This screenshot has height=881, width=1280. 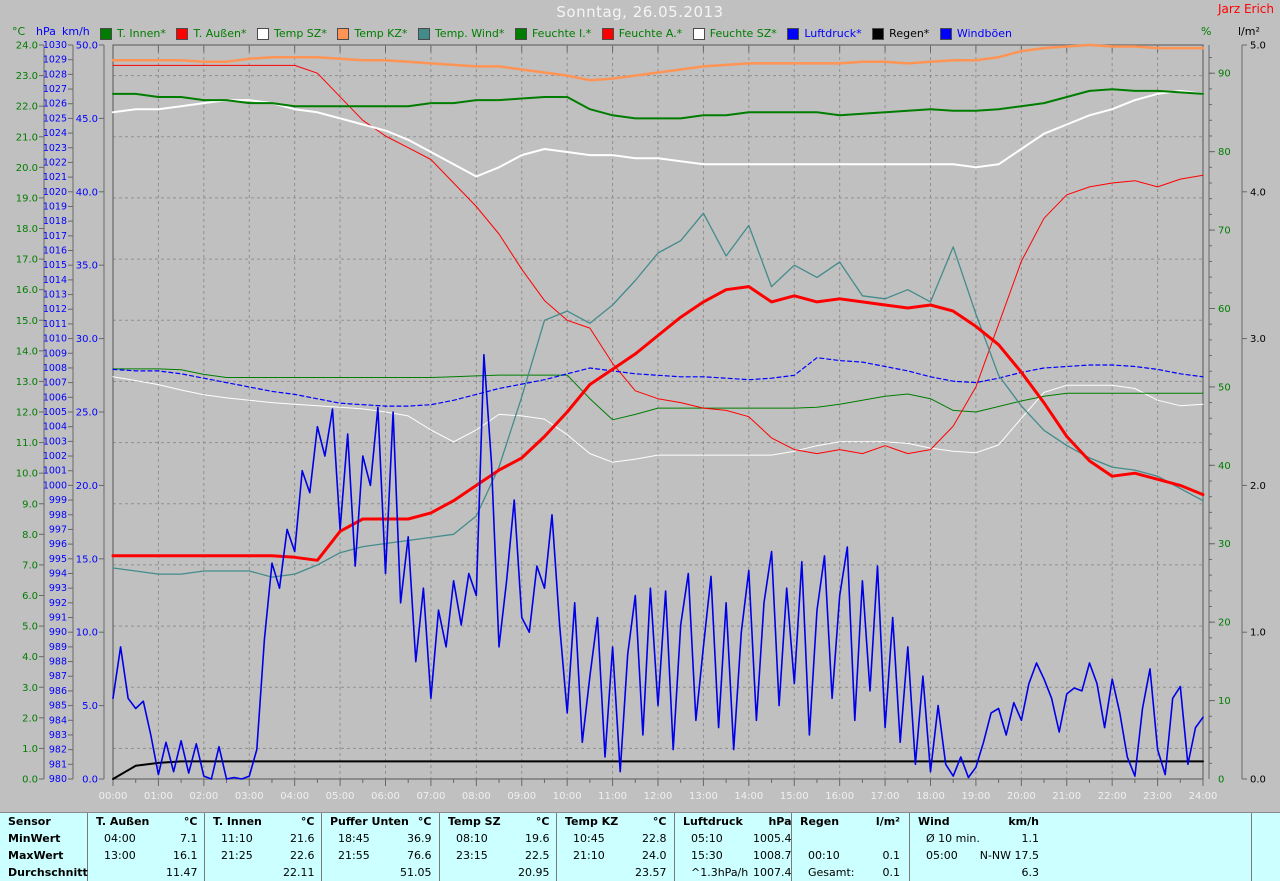 I want to click on svg-text: 6.0, so click(x=30, y=596).